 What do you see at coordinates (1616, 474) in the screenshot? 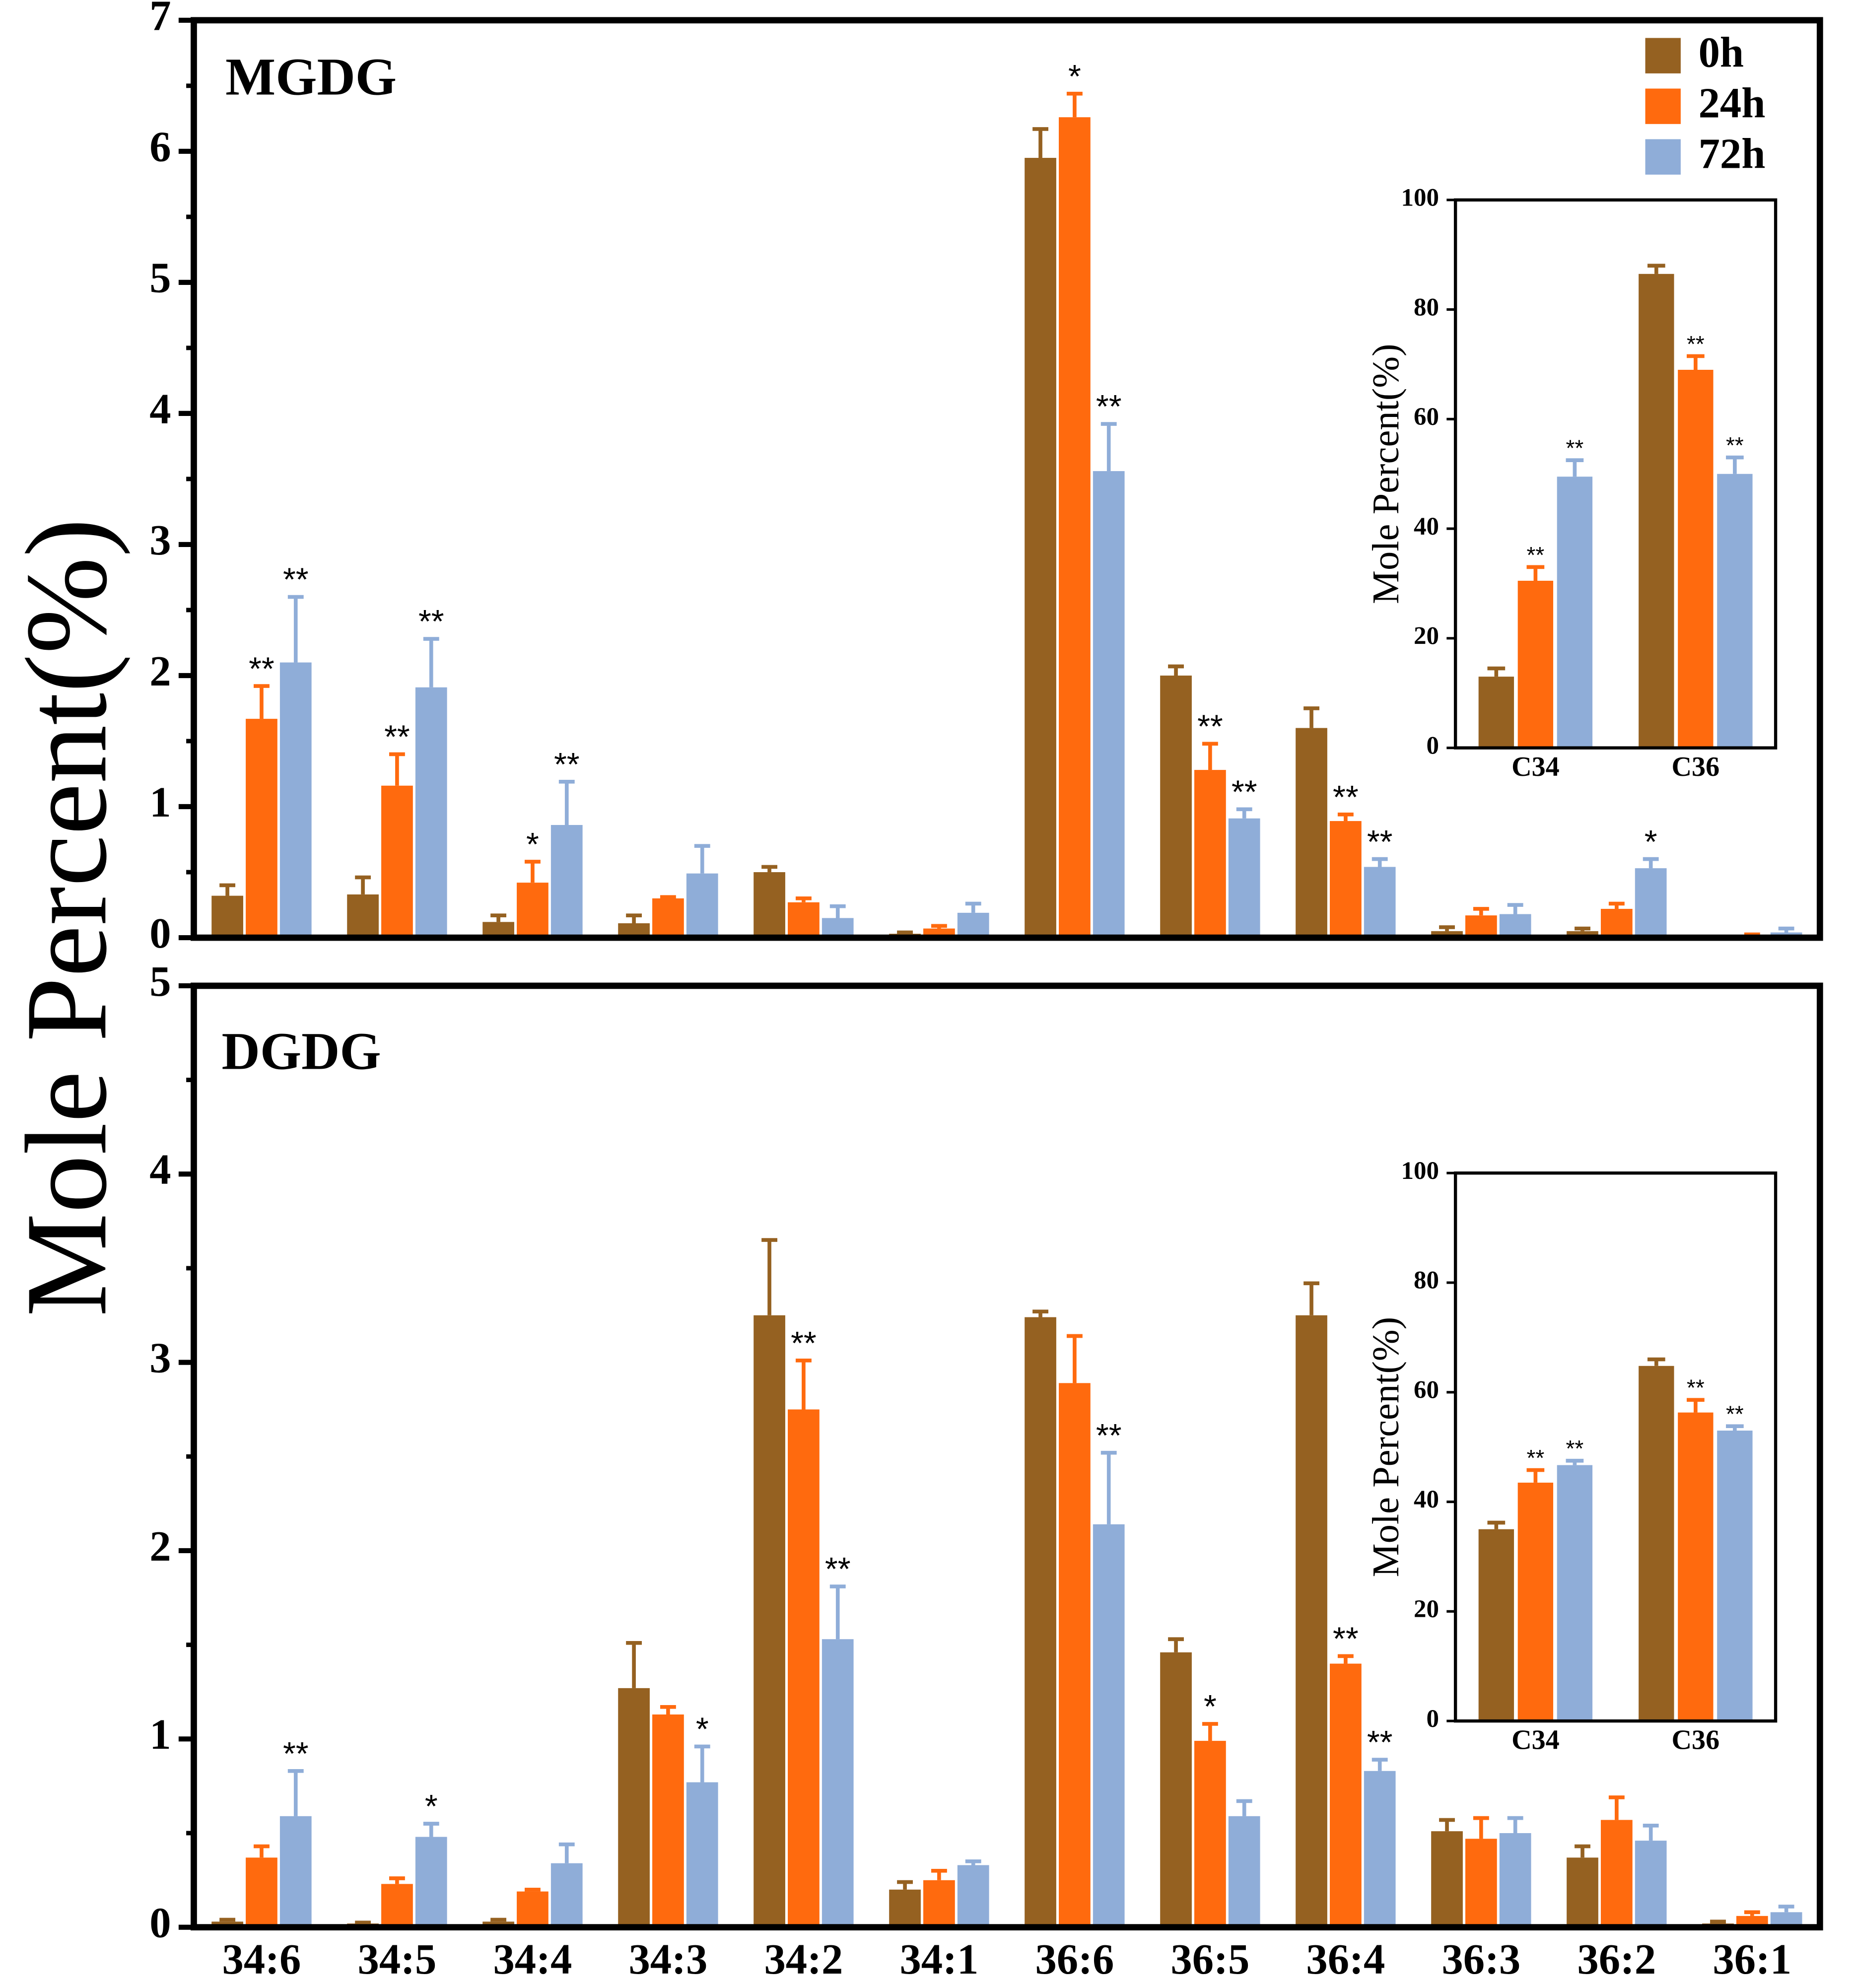
I see `axes-frame` at bounding box center [1616, 474].